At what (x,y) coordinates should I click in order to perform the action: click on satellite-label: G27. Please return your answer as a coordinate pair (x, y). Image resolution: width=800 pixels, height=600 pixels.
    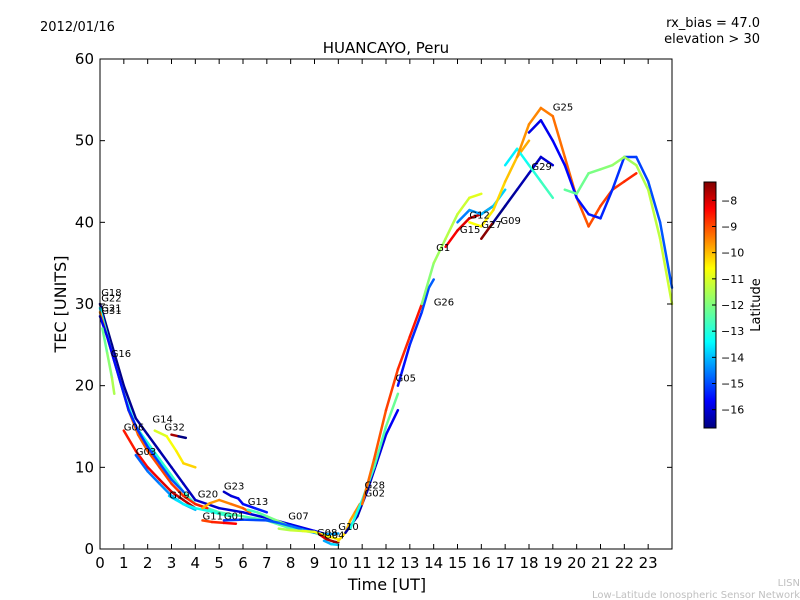
    Looking at the image, I should click on (491, 225).